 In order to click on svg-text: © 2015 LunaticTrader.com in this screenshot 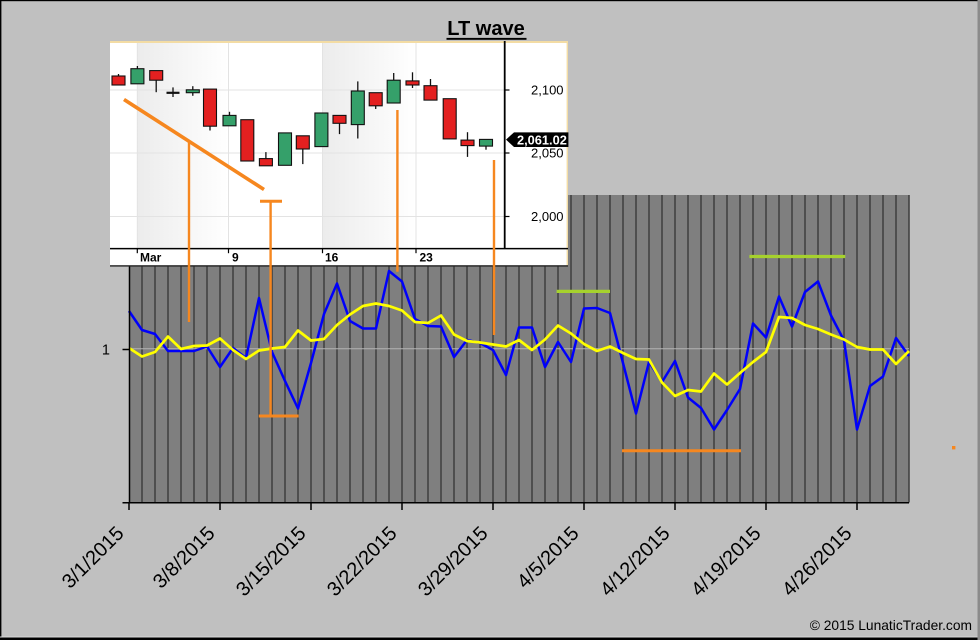, I will do `click(891, 625)`.